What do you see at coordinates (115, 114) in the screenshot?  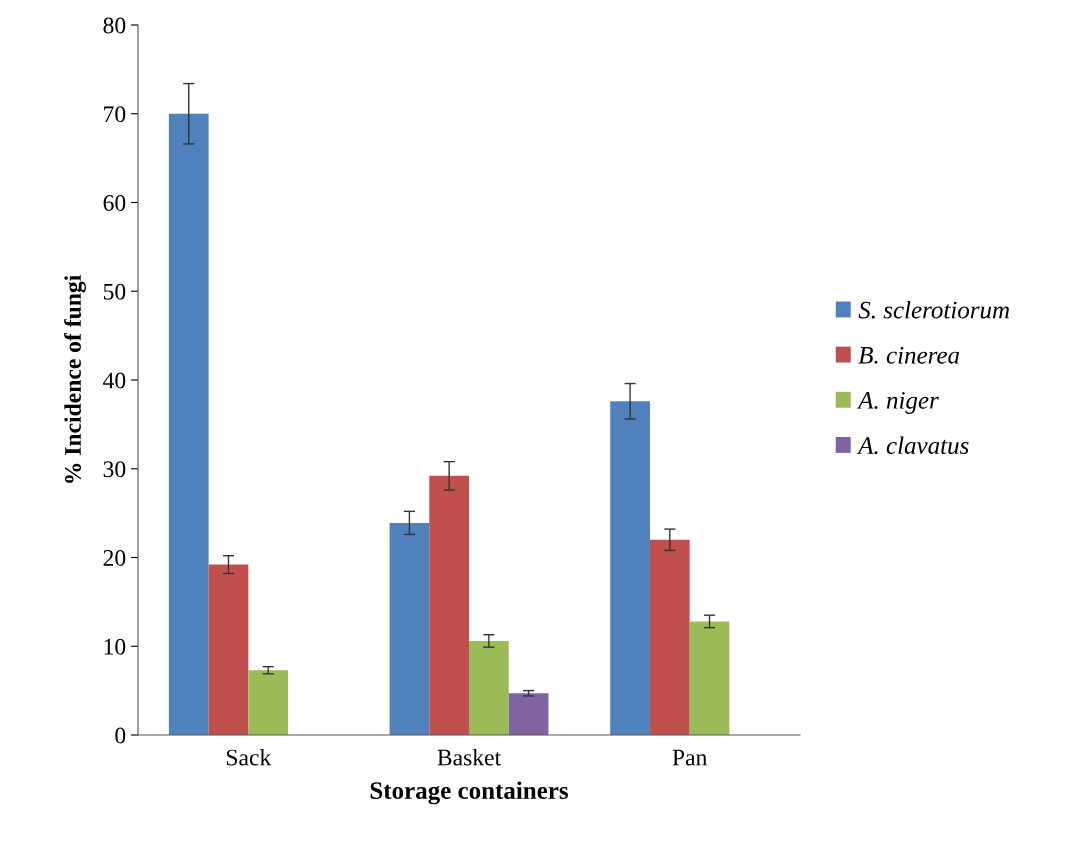 I see `y-tick-label: 70` at bounding box center [115, 114].